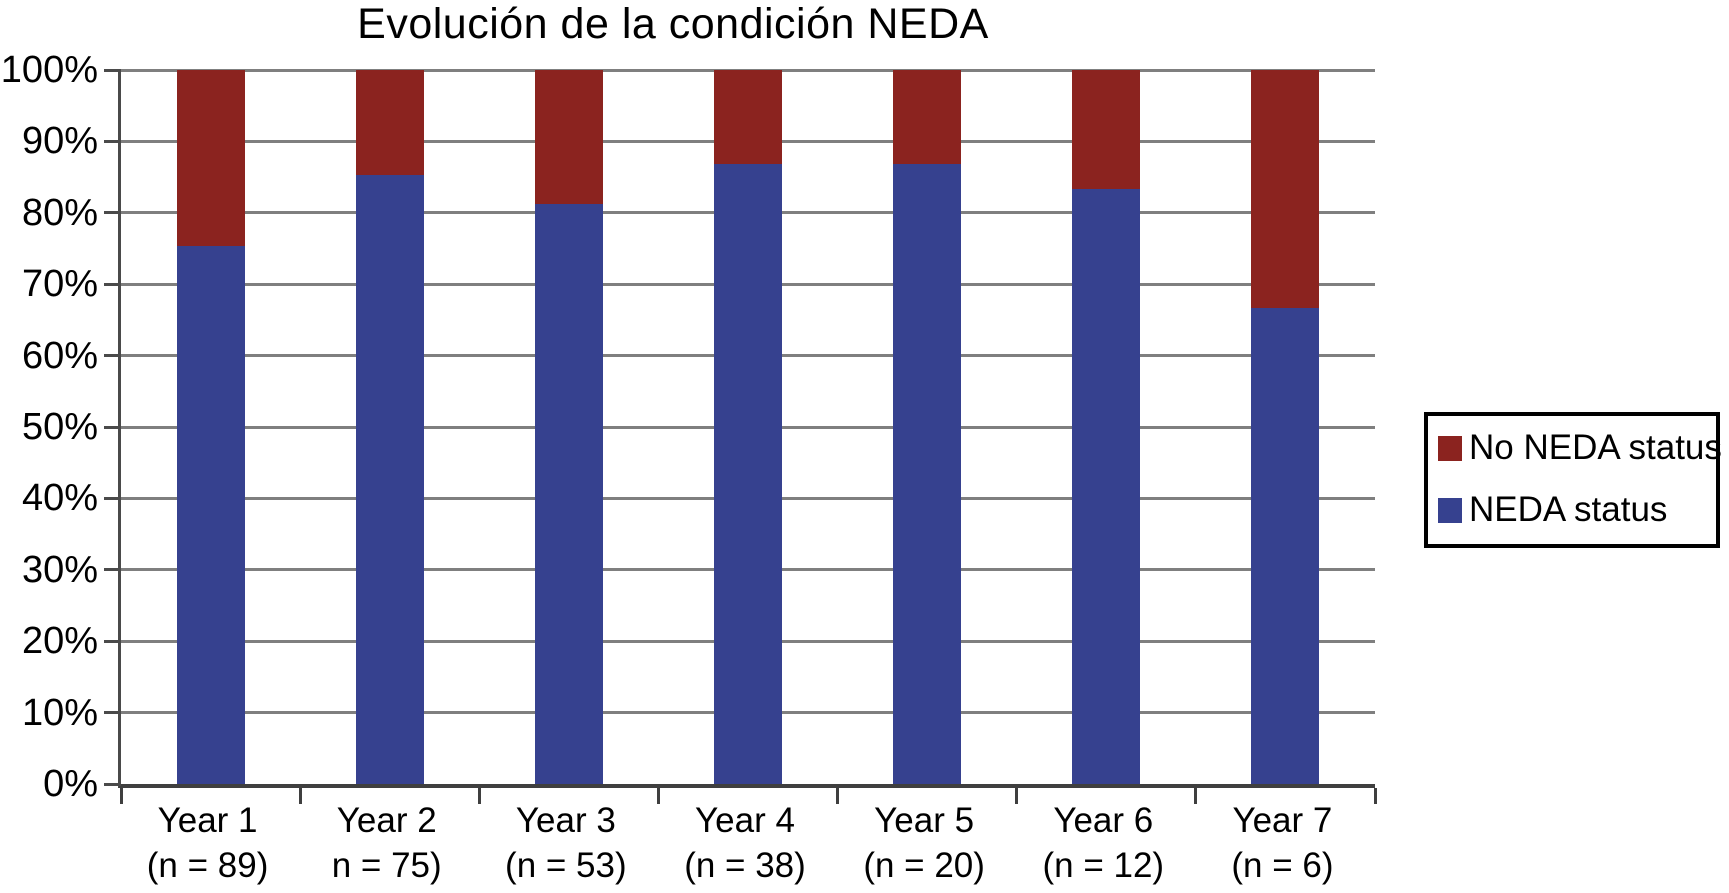 This screenshot has height=893, width=1729. What do you see at coordinates (1282, 865) in the screenshot?
I see `x-category-n: (n = 6)` at bounding box center [1282, 865].